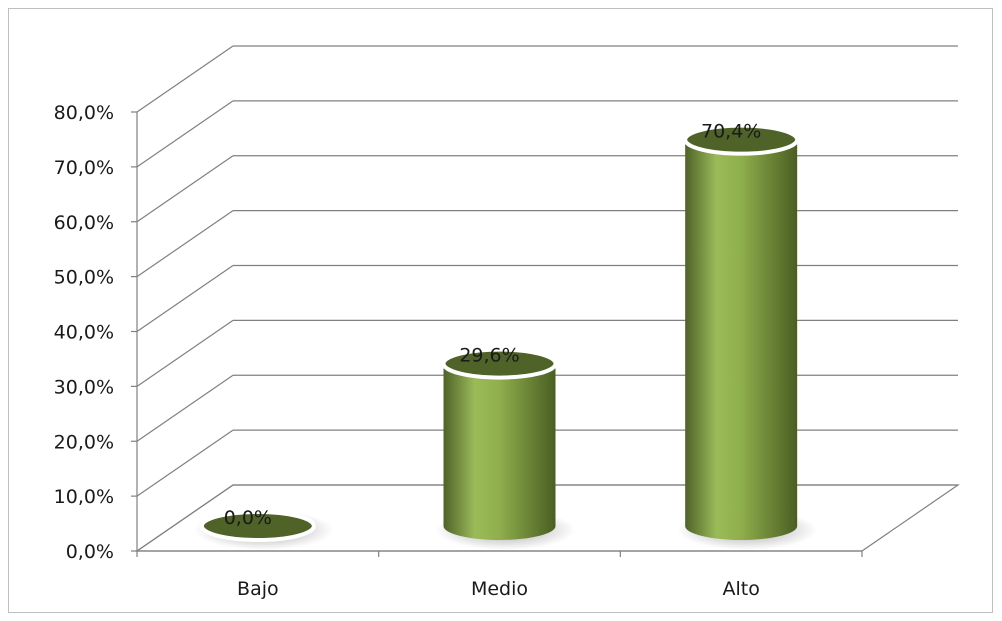  I want to click on y-tick-label: 50,0%, so click(84, 278).